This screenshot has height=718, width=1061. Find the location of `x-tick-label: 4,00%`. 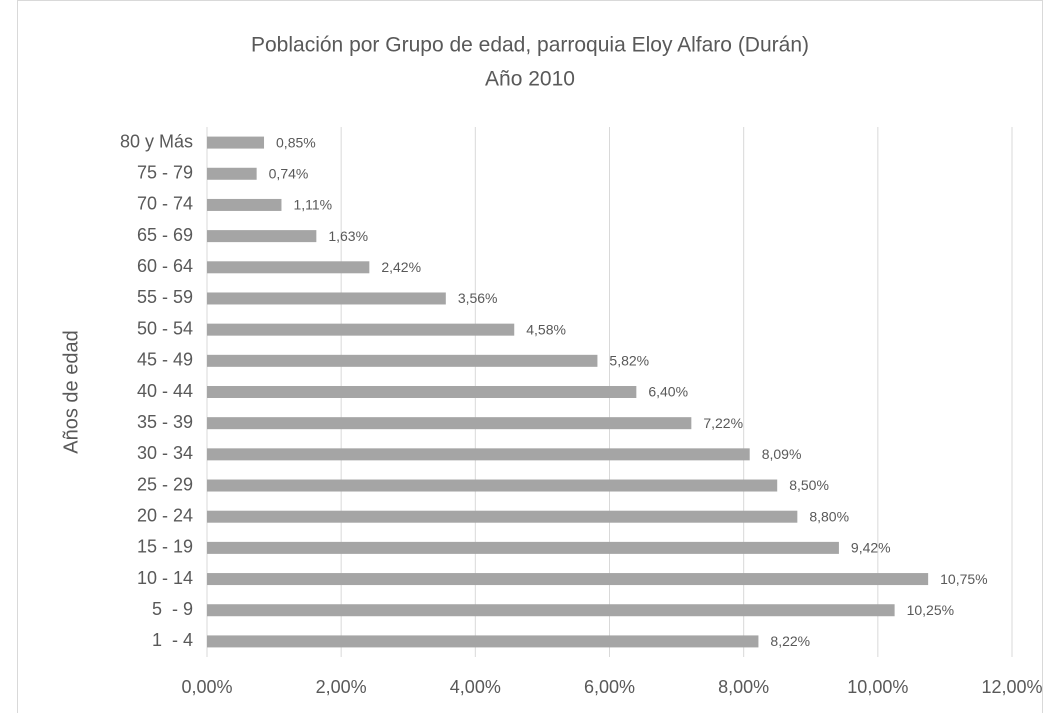

x-tick-label: 4,00% is located at coordinates (475, 687).